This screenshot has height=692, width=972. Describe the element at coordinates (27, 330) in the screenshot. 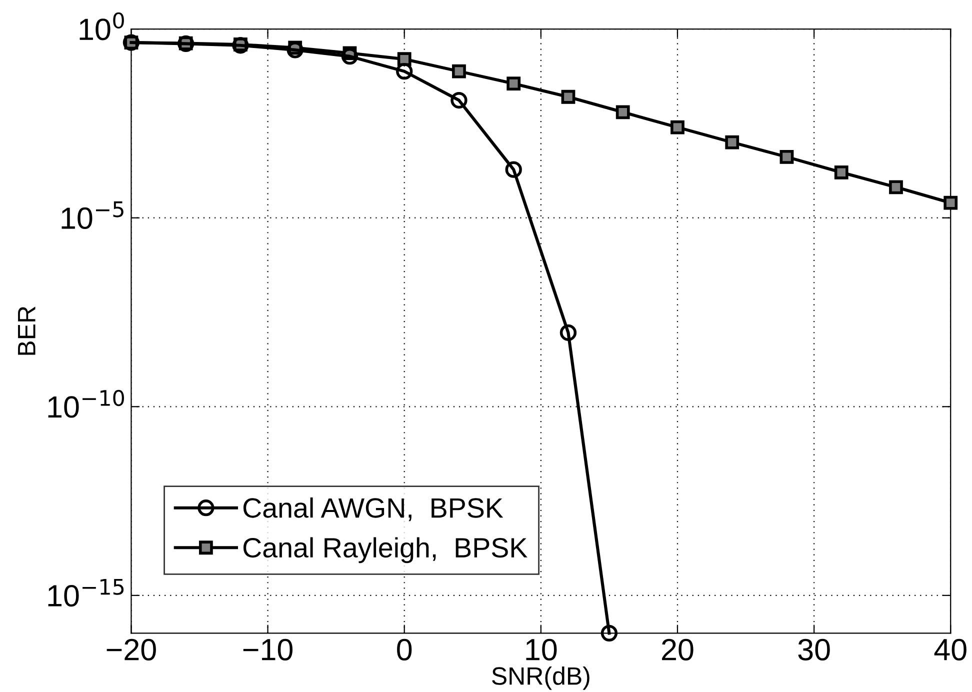

I see `y-axis-title: BER` at that location.